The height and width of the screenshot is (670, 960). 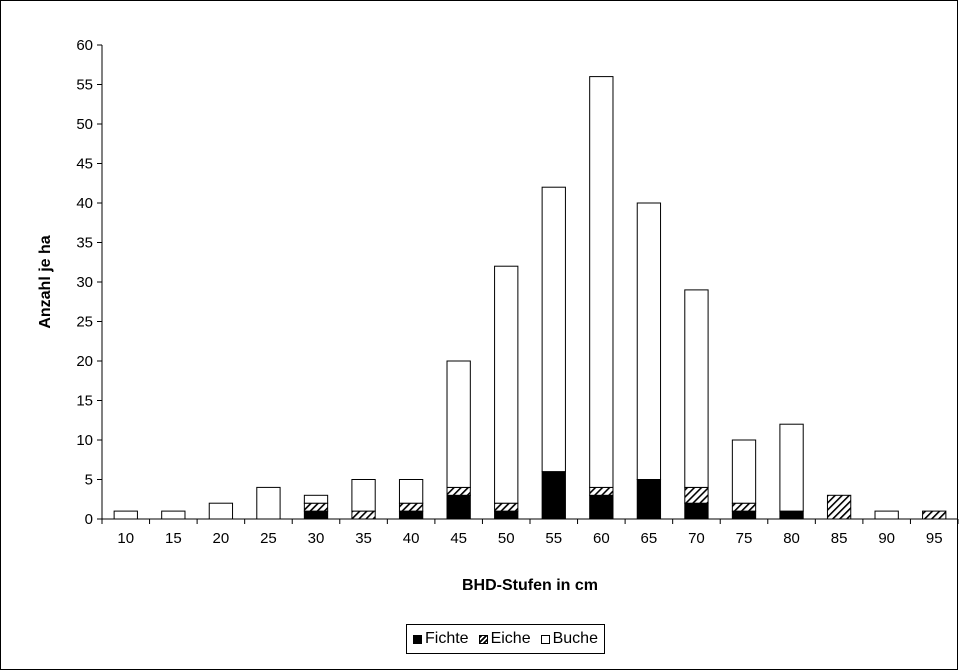 What do you see at coordinates (530, 585) in the screenshot?
I see `x-axis-title: BHD-Stufen in cm` at bounding box center [530, 585].